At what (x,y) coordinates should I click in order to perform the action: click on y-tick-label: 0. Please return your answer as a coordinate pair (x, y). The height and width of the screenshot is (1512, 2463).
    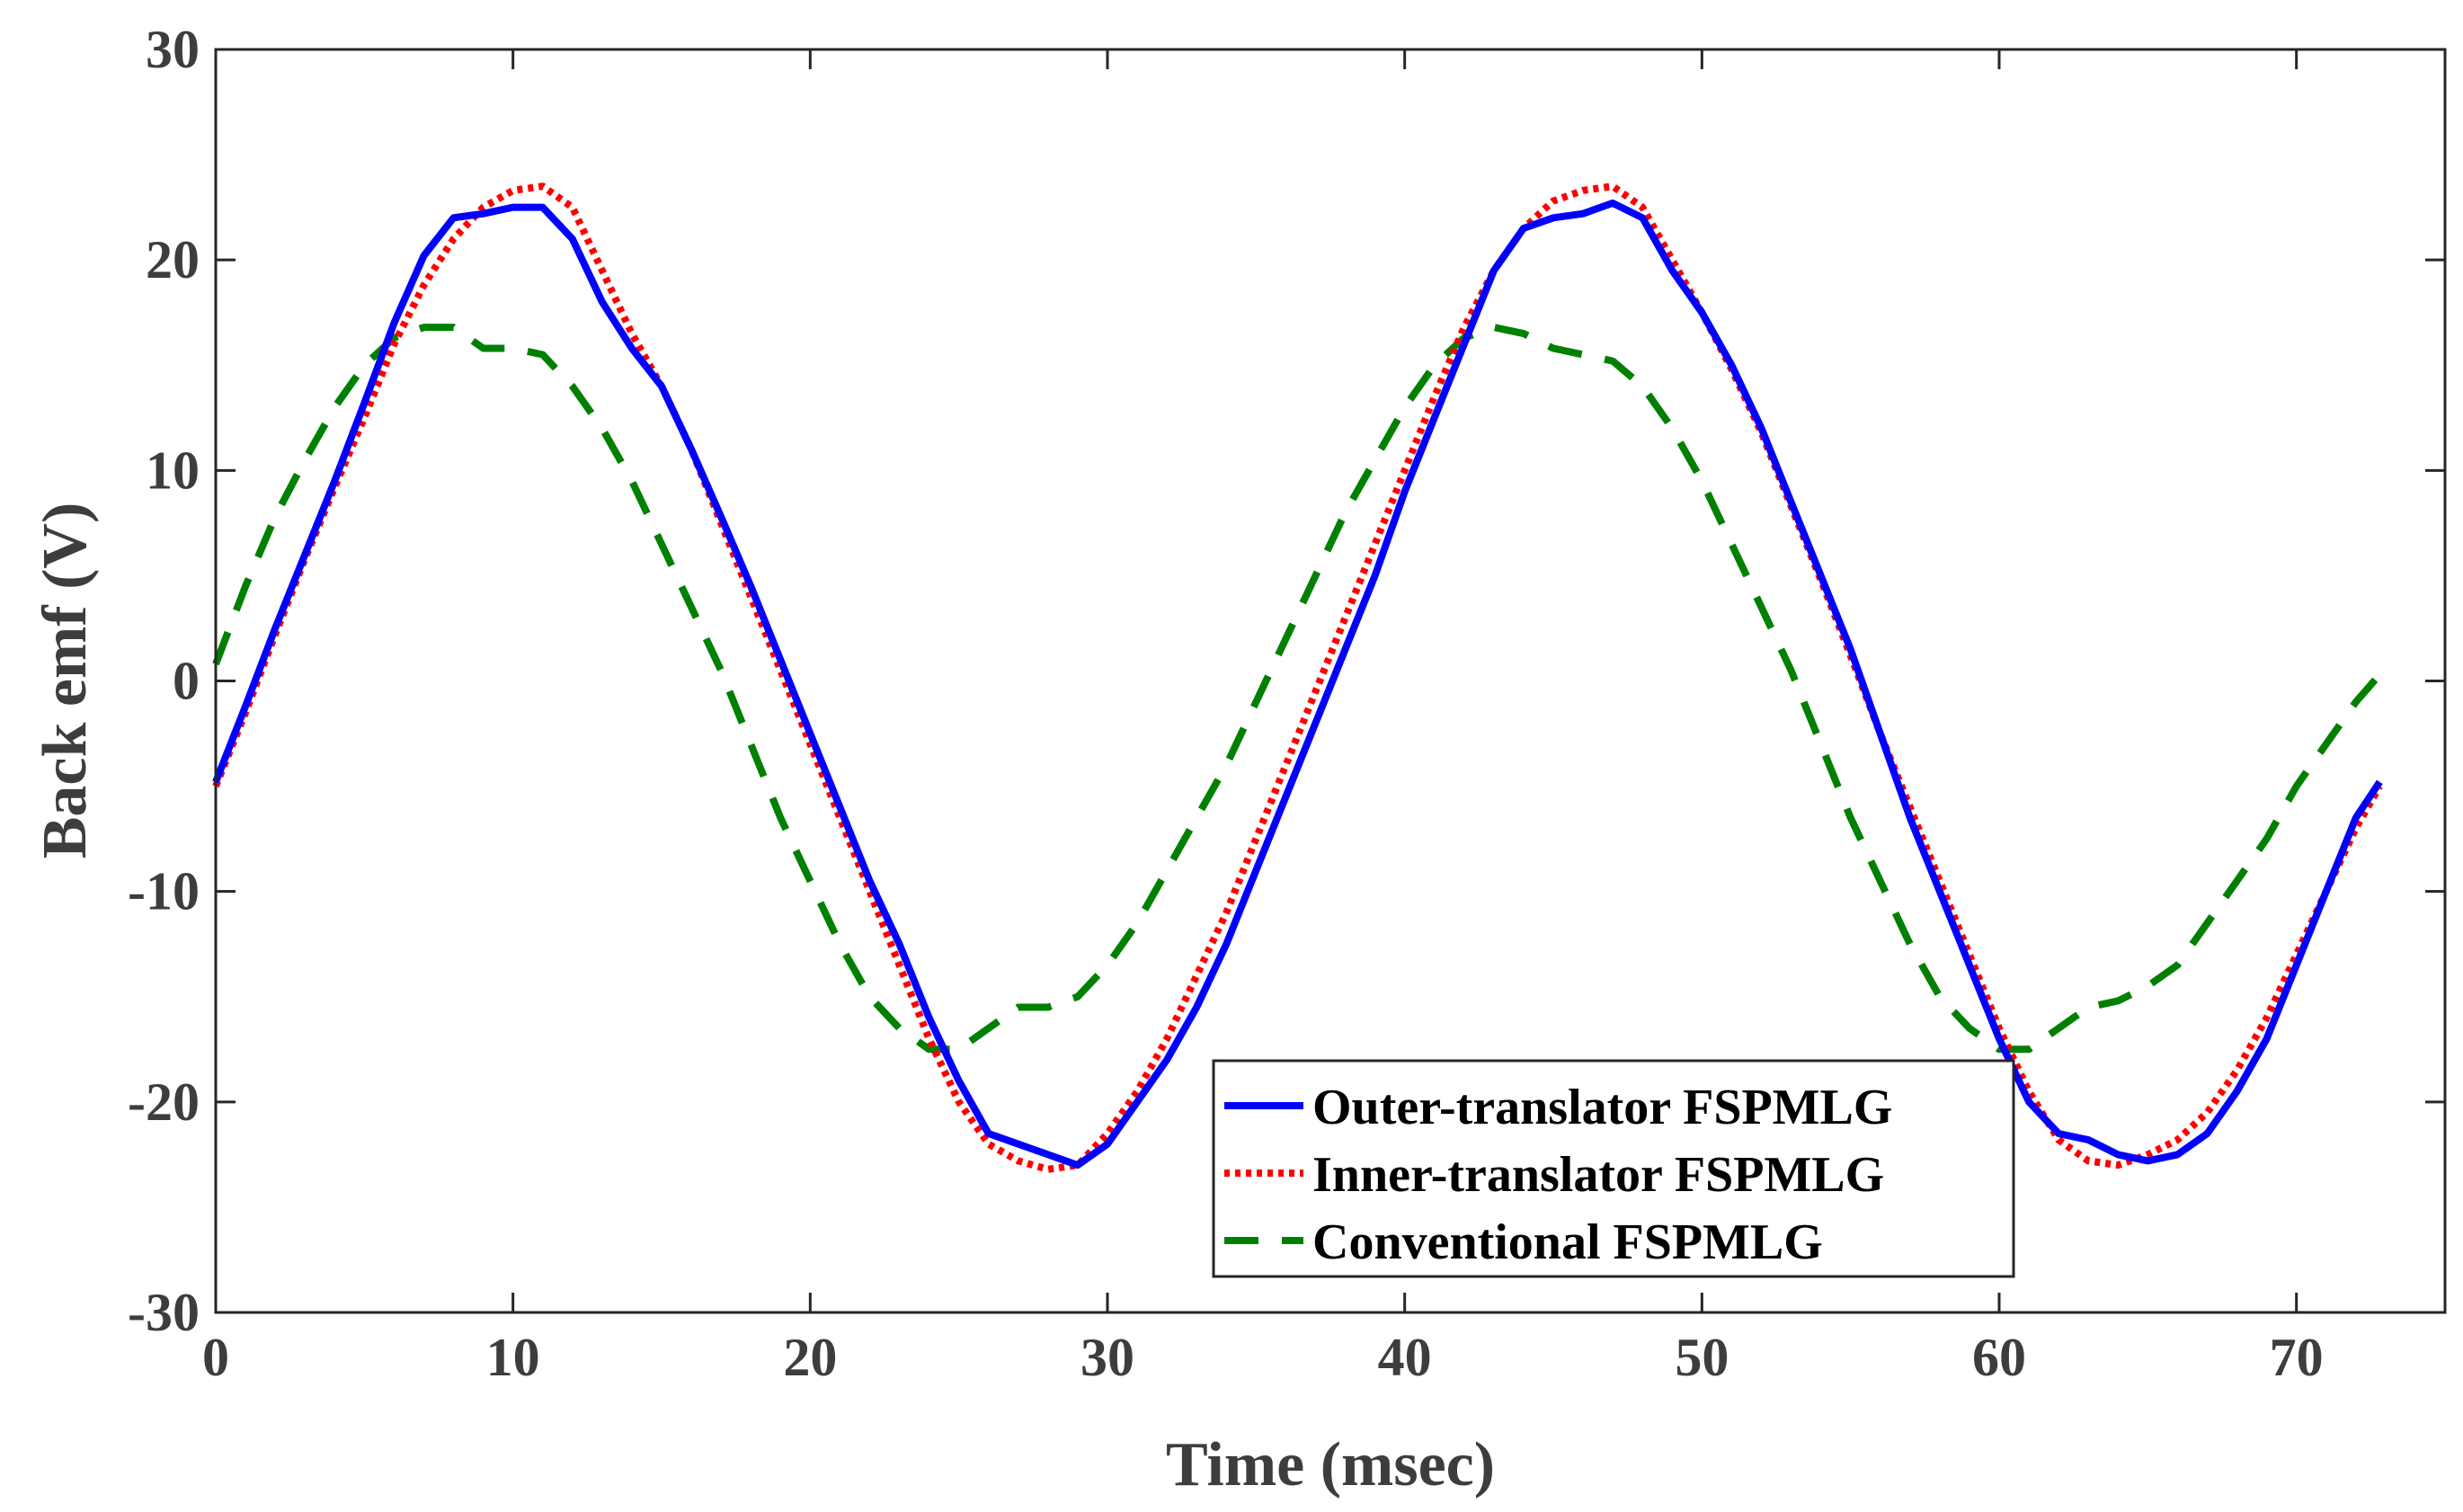
    Looking at the image, I should click on (186, 681).